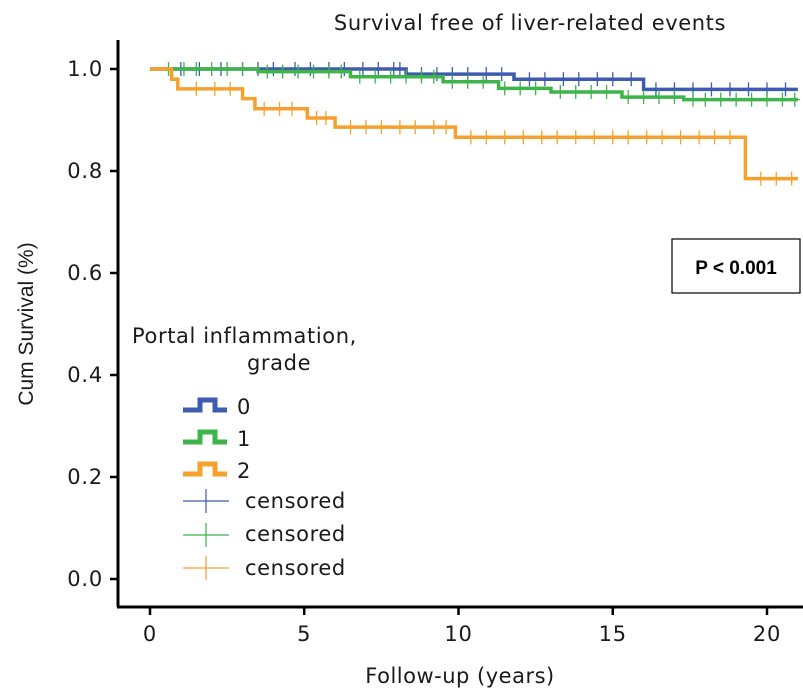 Image resolution: width=803 pixels, height=695 pixels. Describe the element at coordinates (85, 477) in the screenshot. I see `y-tick-label: 0.2` at that location.